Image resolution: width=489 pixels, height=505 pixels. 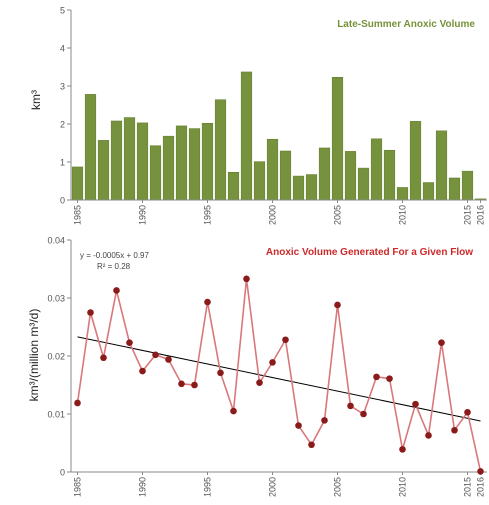 I want to click on top-y-axis-label: km³, so click(x=36, y=100).